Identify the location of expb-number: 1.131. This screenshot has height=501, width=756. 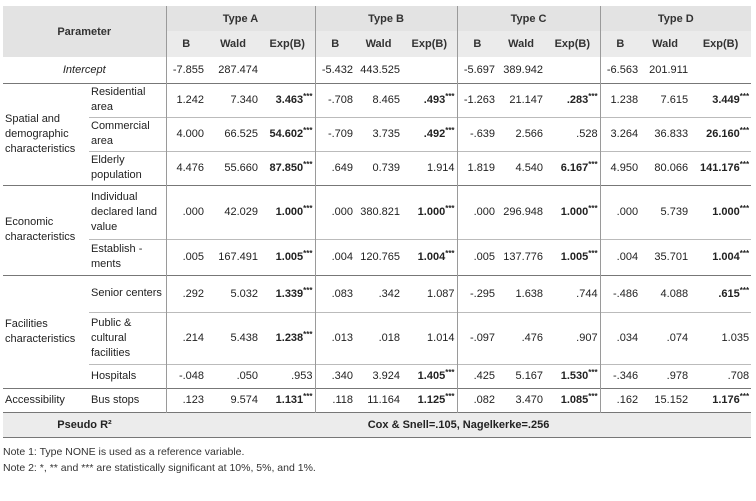
(289, 400).